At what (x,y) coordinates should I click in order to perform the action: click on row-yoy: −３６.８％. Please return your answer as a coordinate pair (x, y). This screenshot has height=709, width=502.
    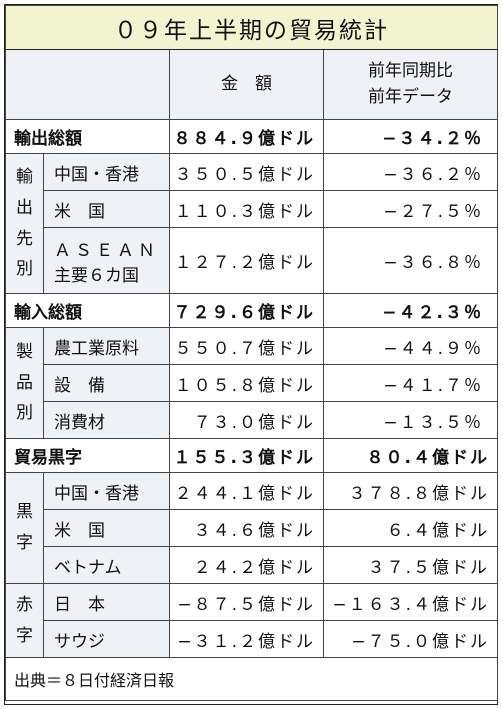
    Looking at the image, I should click on (410, 260).